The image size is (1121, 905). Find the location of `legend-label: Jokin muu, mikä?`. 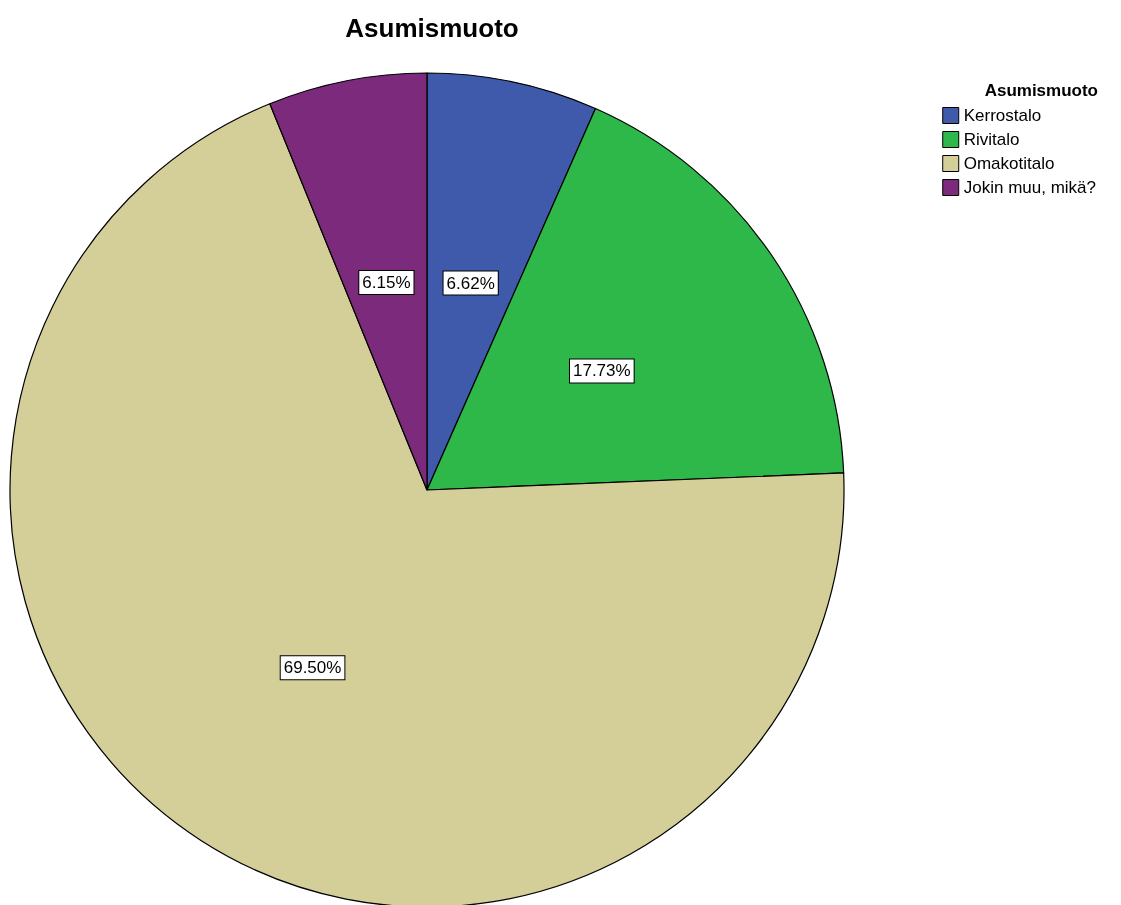

legend-label: Jokin muu, mikä? is located at coordinates (1030, 187).